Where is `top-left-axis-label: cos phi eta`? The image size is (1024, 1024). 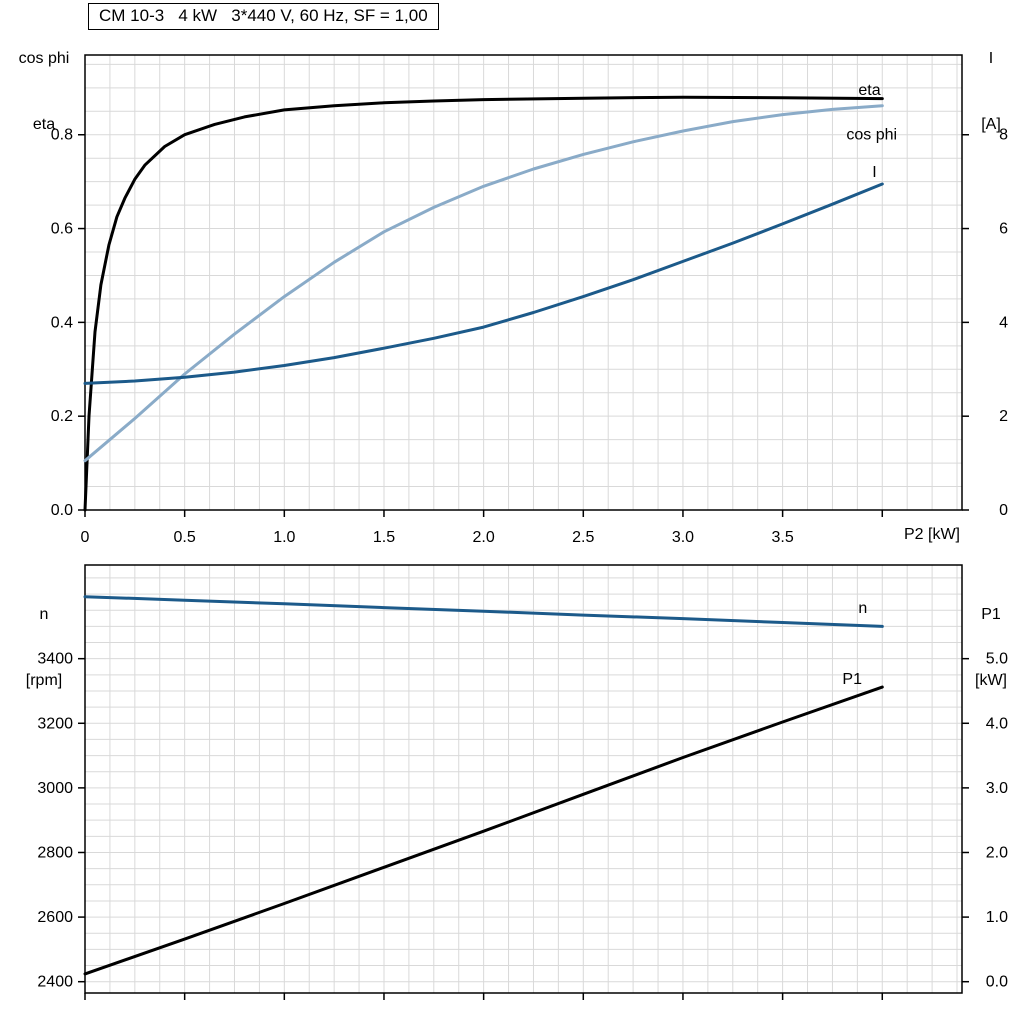 top-left-axis-label: cos phi eta is located at coordinates (44, 92).